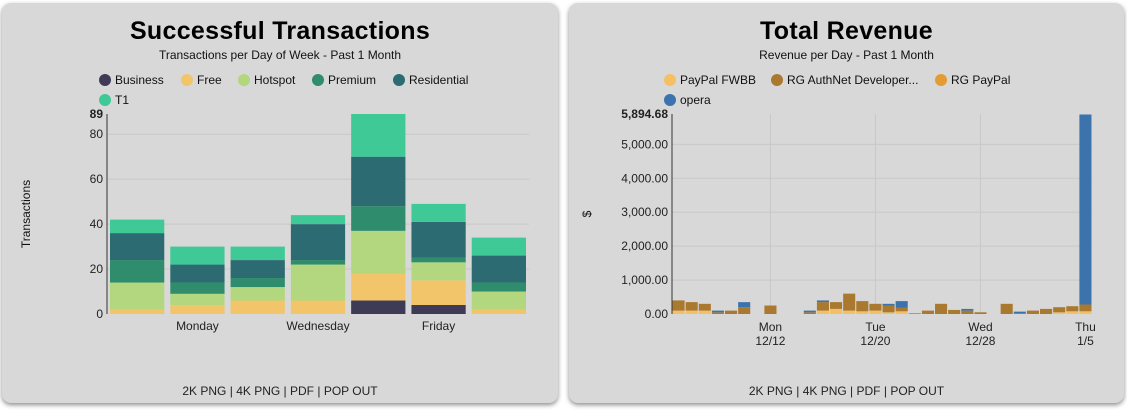  Describe the element at coordinates (266, 80) in the screenshot. I see `legend-item-hotspot: Hotspot` at that location.